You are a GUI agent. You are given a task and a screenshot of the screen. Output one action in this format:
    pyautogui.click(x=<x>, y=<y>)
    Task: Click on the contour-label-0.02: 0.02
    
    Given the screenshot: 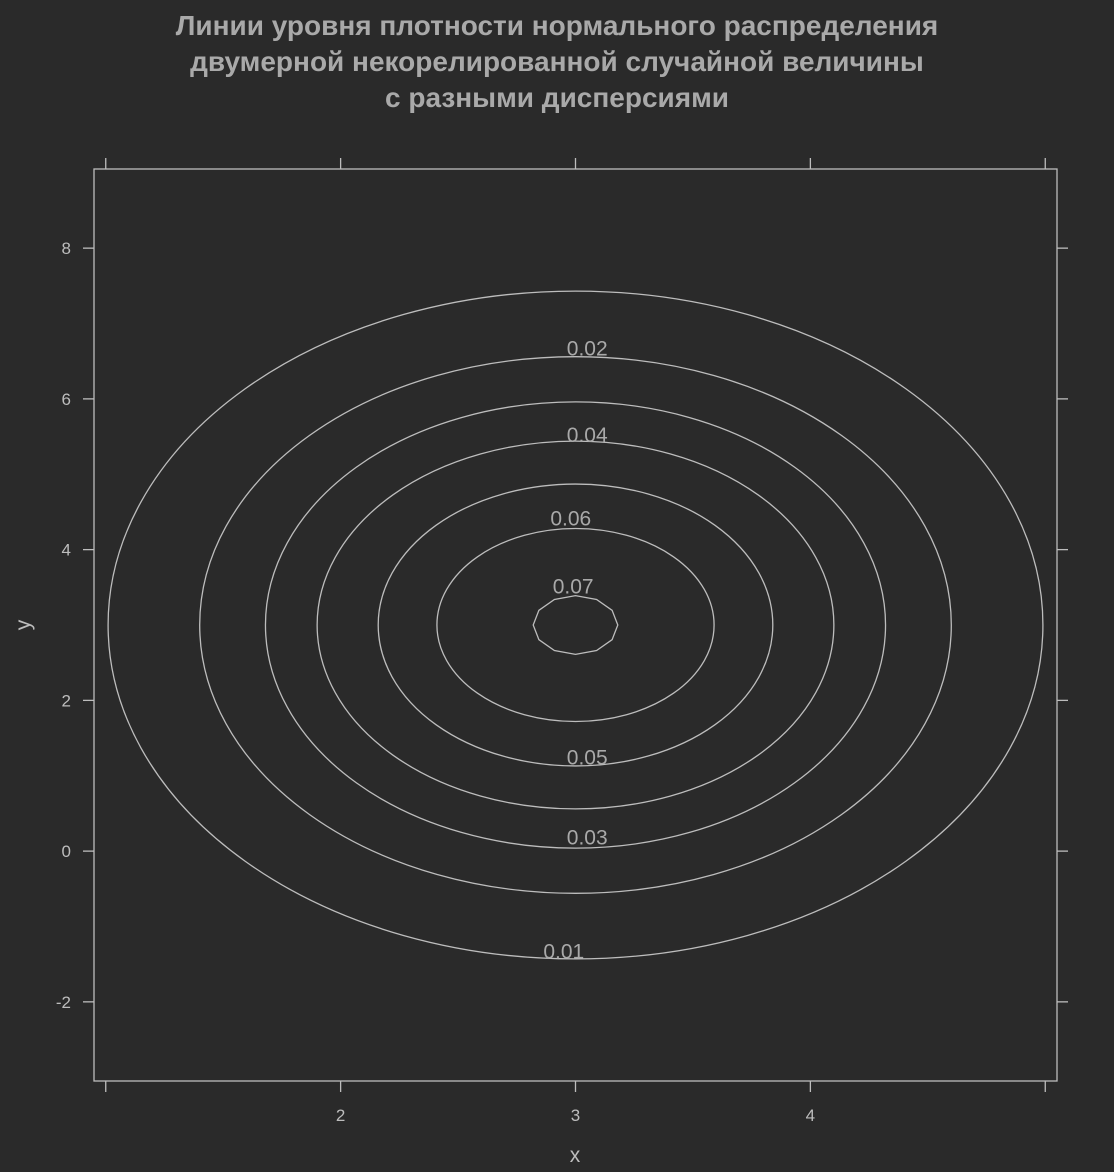 What is the action you would take?
    pyautogui.click(x=587, y=348)
    